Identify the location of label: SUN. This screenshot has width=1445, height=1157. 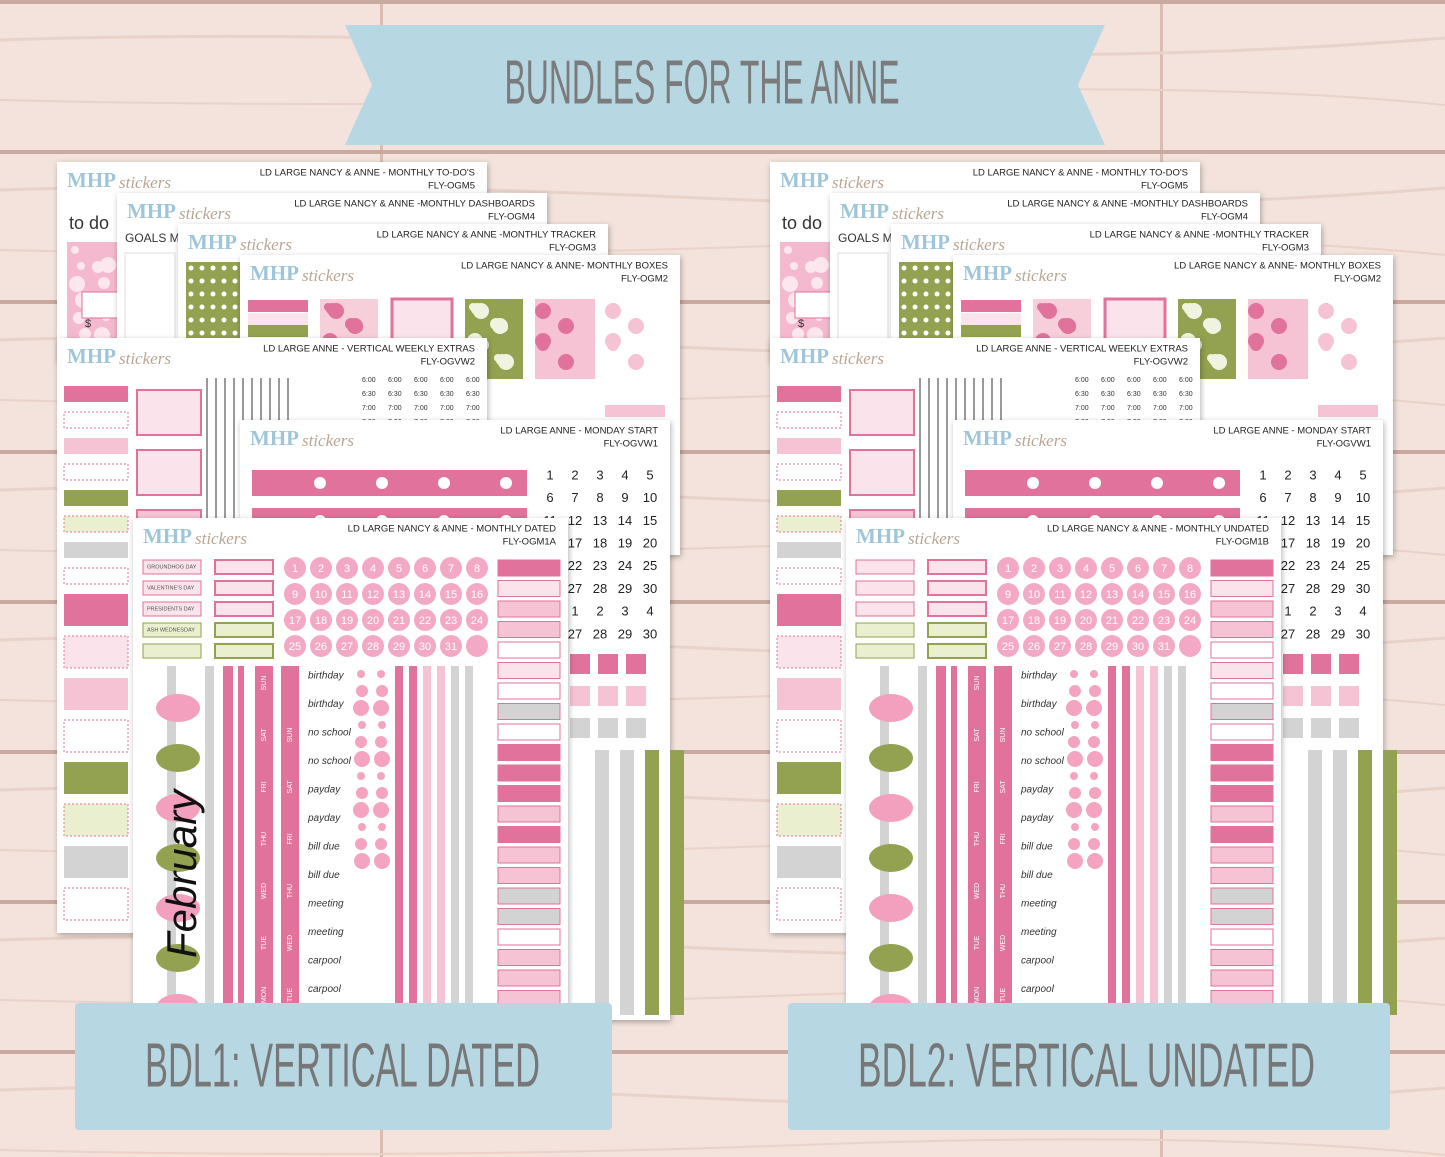
(977, 683).